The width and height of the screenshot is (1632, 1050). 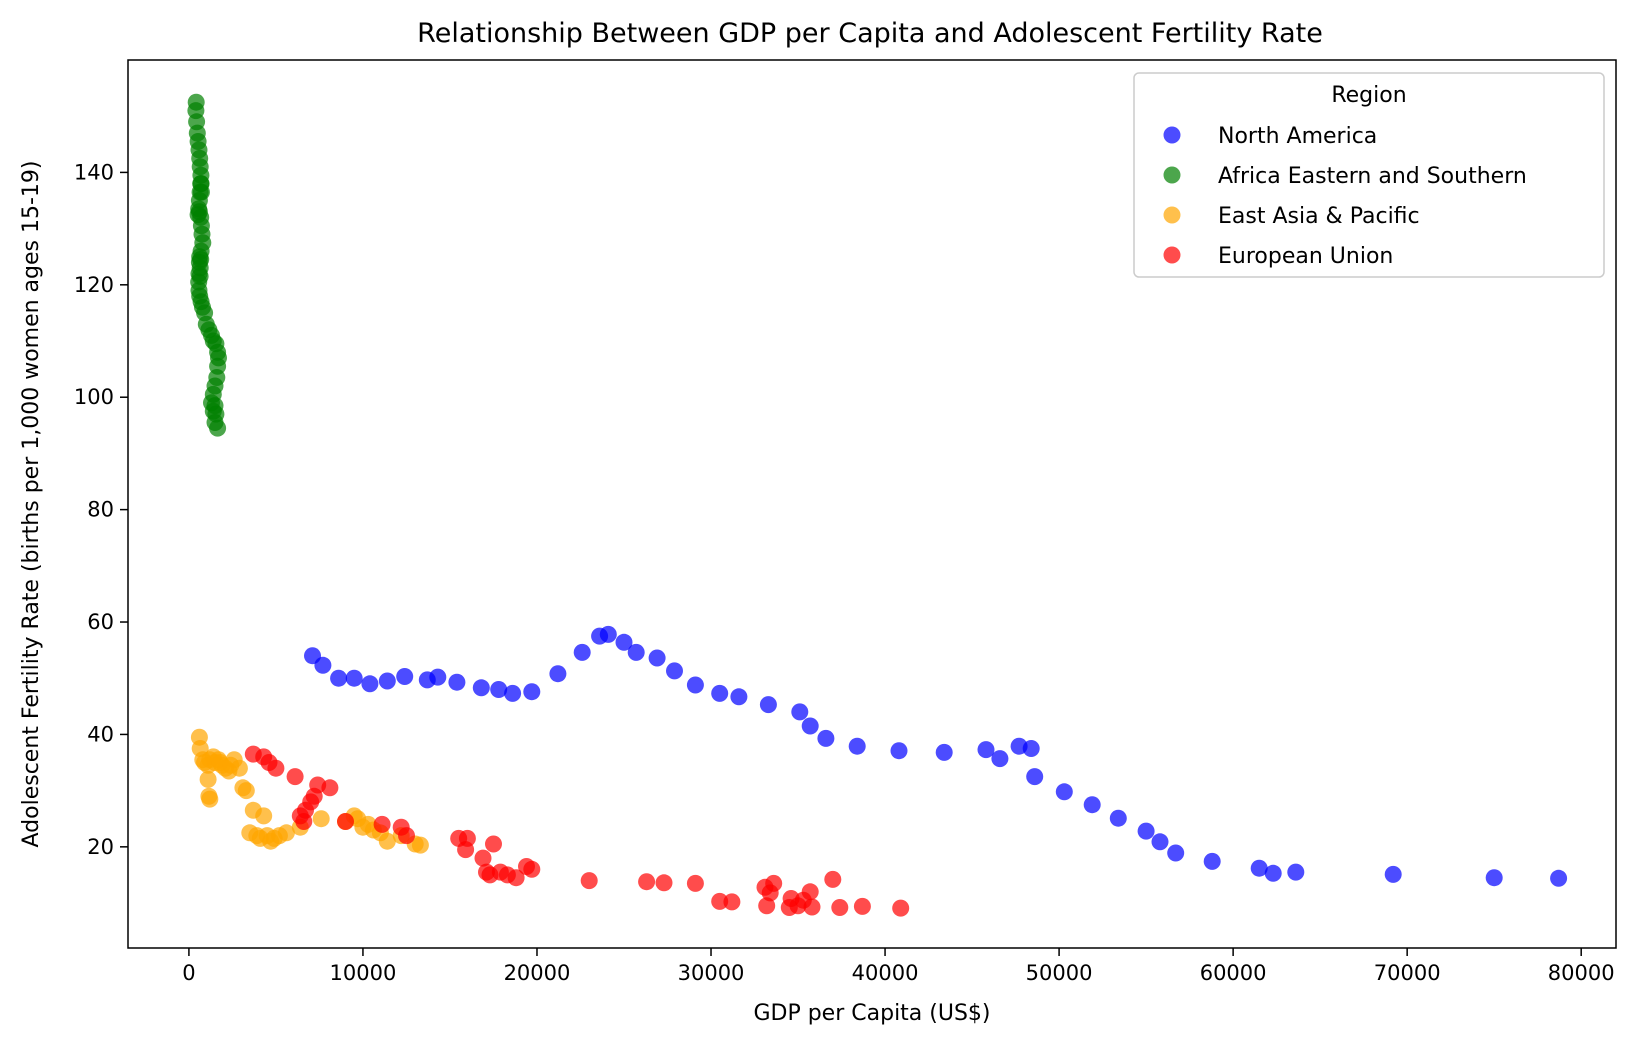 What do you see at coordinates (363, 973) in the screenshot?
I see `x-tick-label: 10000` at bounding box center [363, 973].